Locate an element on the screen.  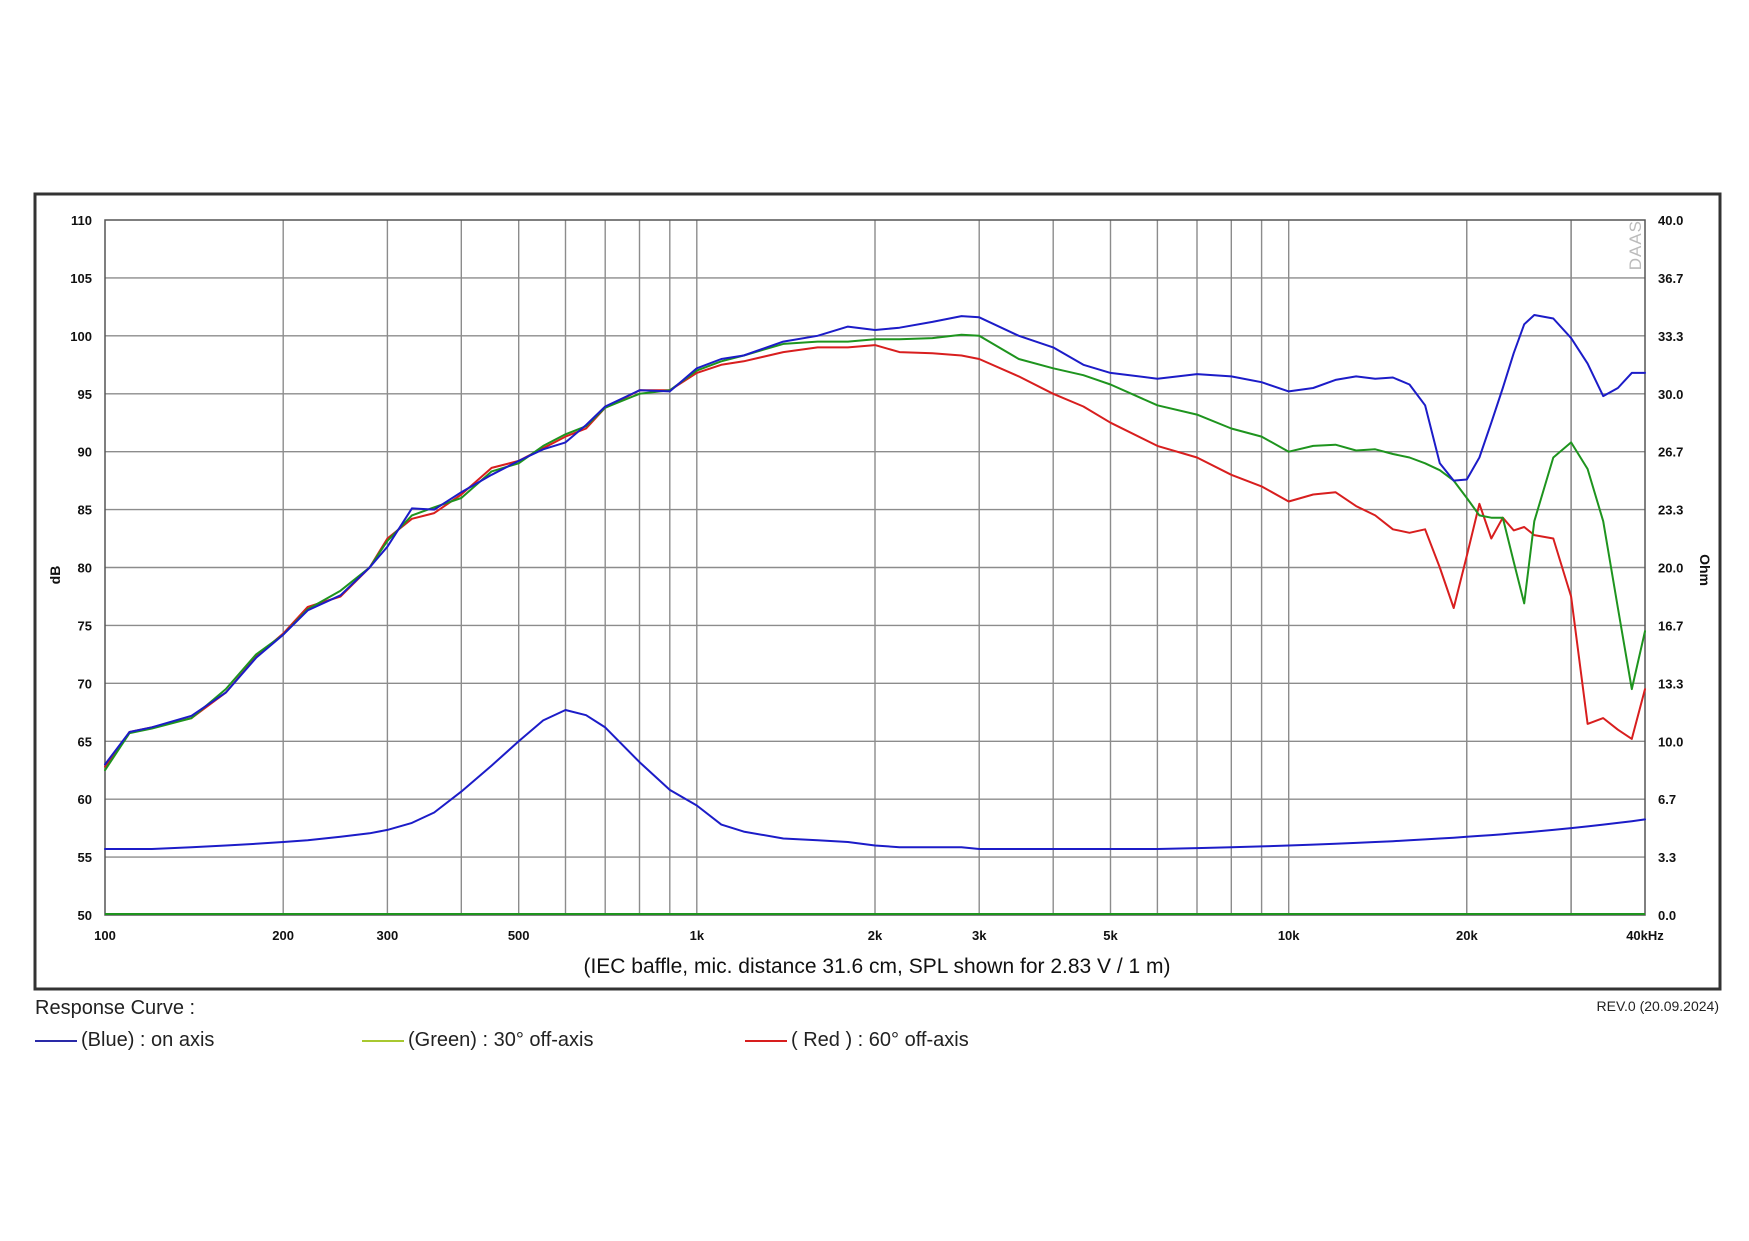
y-tick-label: 70 is located at coordinates (85, 683).